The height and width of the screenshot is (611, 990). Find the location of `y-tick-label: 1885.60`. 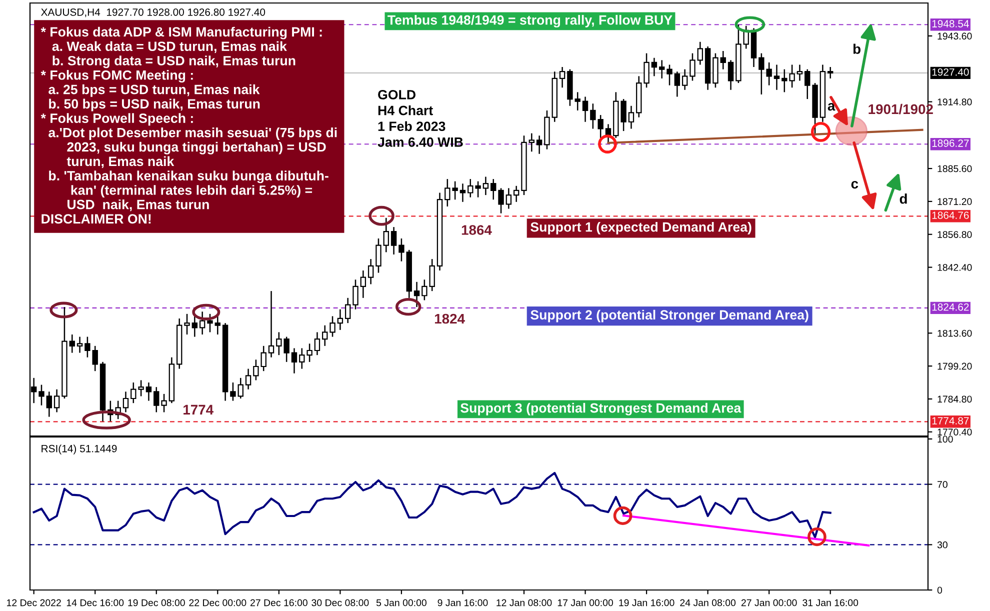

y-tick-label: 1885.60 is located at coordinates (955, 168).